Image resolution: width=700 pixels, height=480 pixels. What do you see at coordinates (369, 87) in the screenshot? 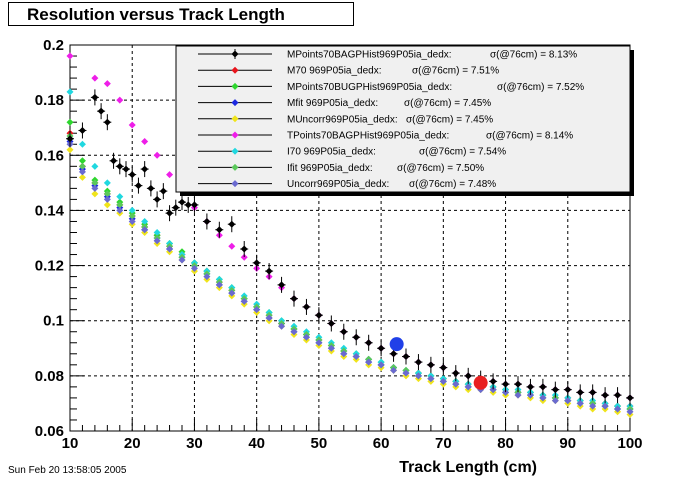
I see `legend-series-name: MPoints70BUGPHist969P05ia_dedx:` at bounding box center [369, 87].